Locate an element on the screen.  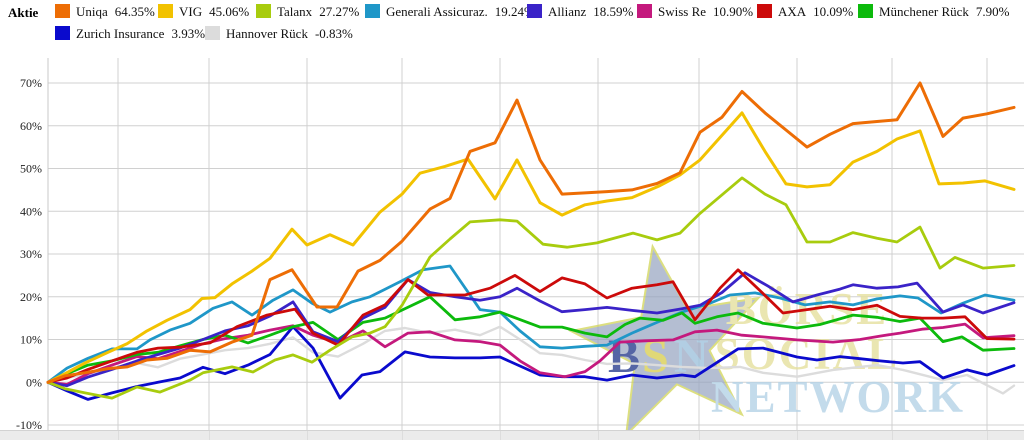
legend-item-zurich-insurance: Zurich Insurance 3.93% is located at coordinates (130, 34).